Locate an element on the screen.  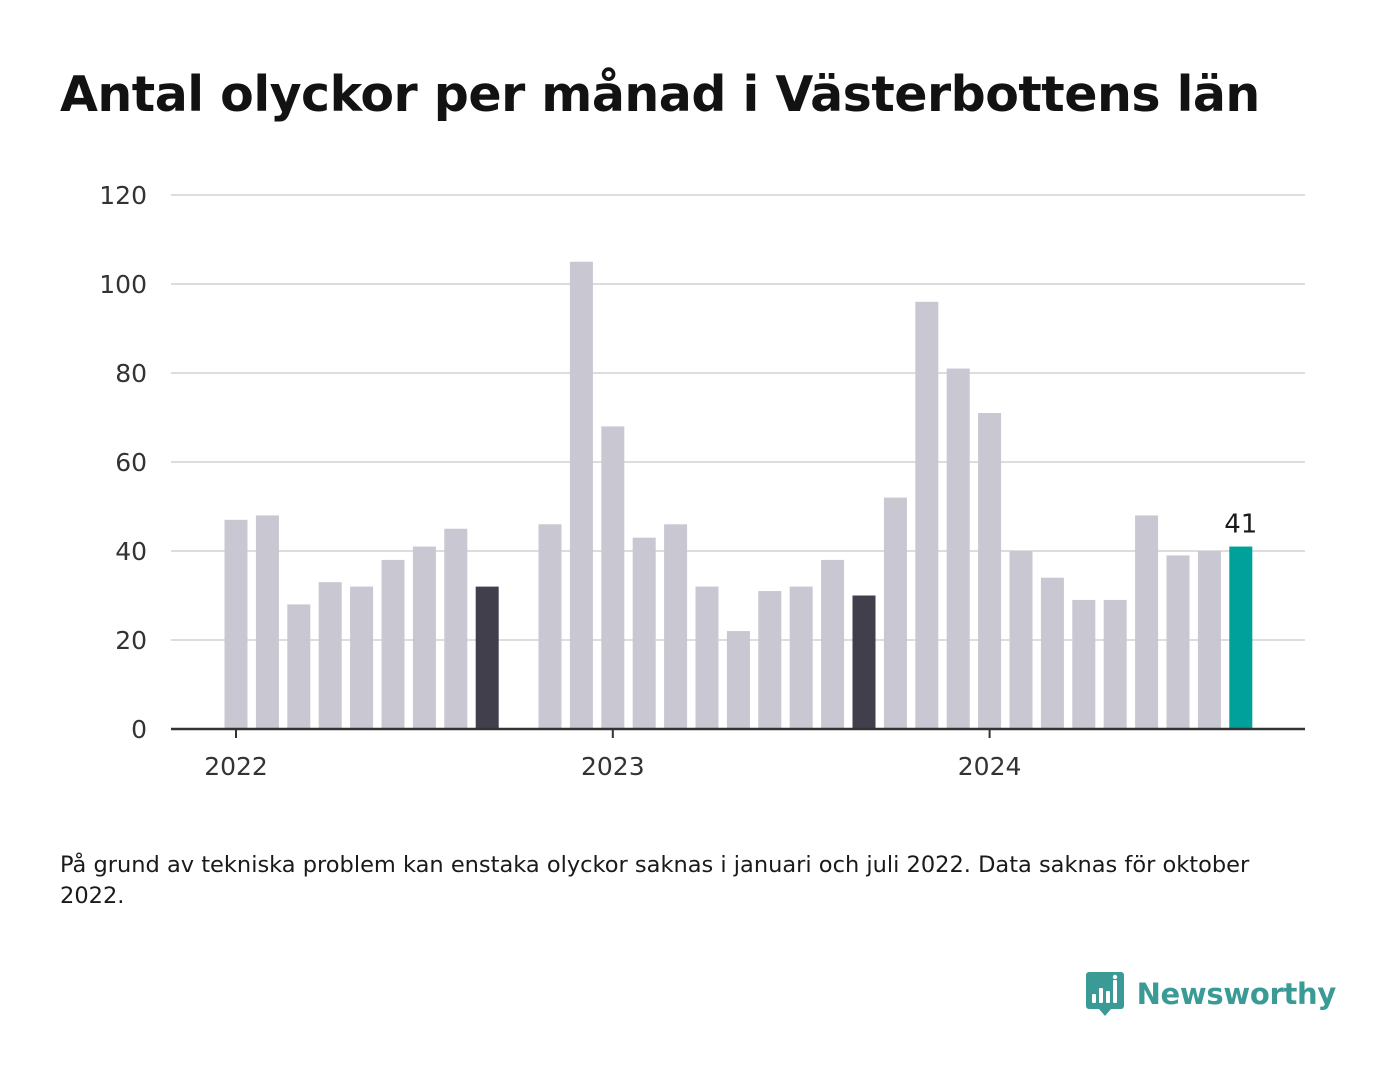
x-tick-label: 2023 is located at coordinates (613, 766).